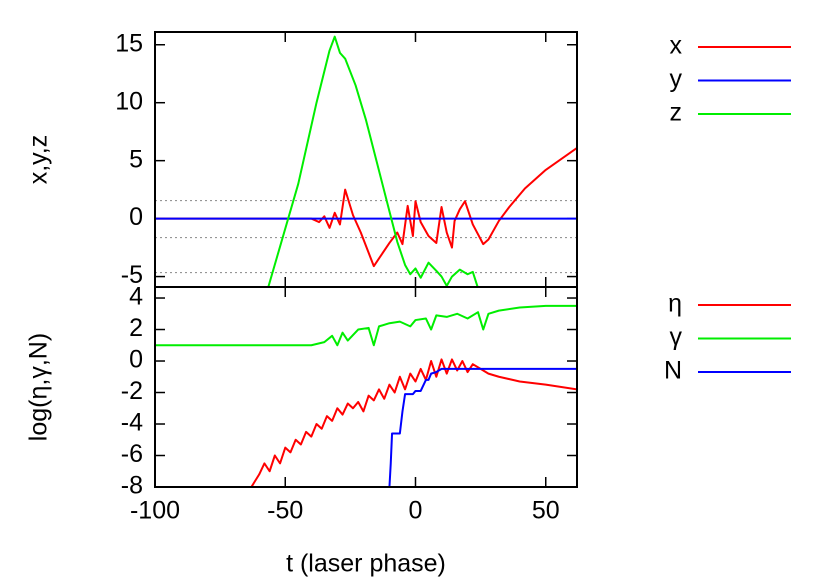 Image resolution: width=830 pixels, height=581 pixels. What do you see at coordinates (546, 511) in the screenshot?
I see `x-tick-label: 50` at bounding box center [546, 511].